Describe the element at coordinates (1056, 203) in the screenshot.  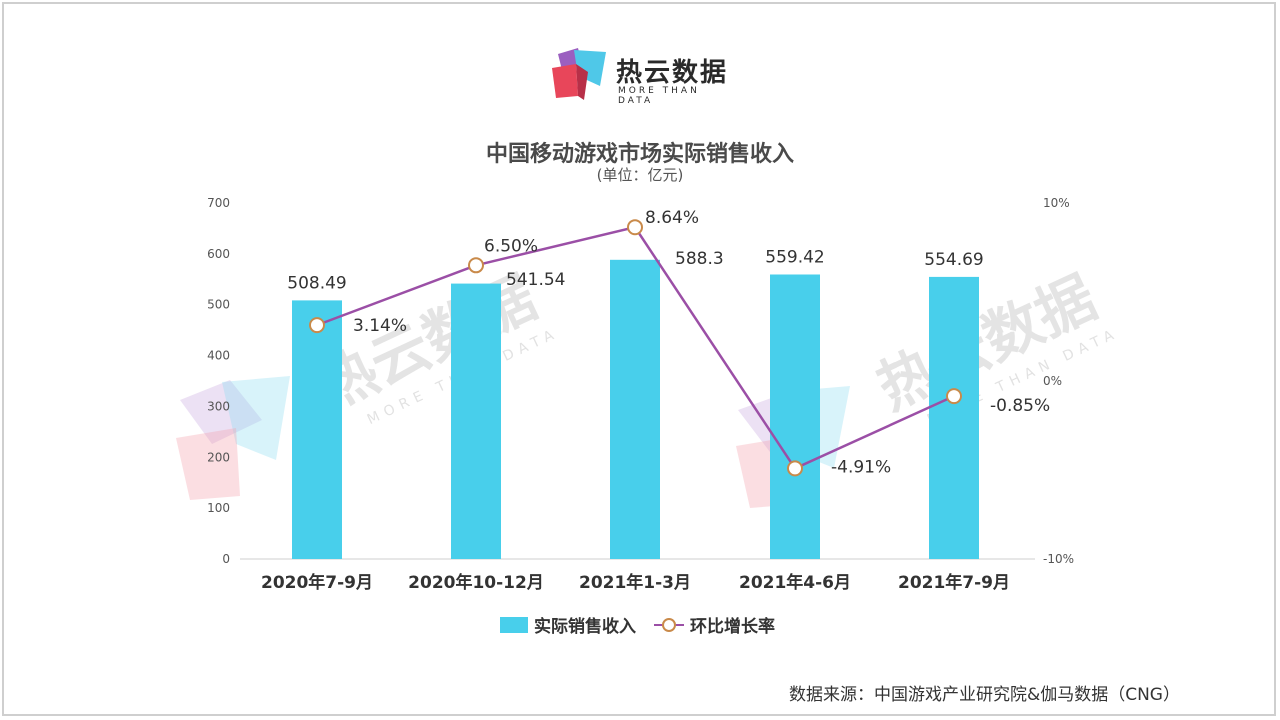
I see `y2-tick-label: 10%` at that location.